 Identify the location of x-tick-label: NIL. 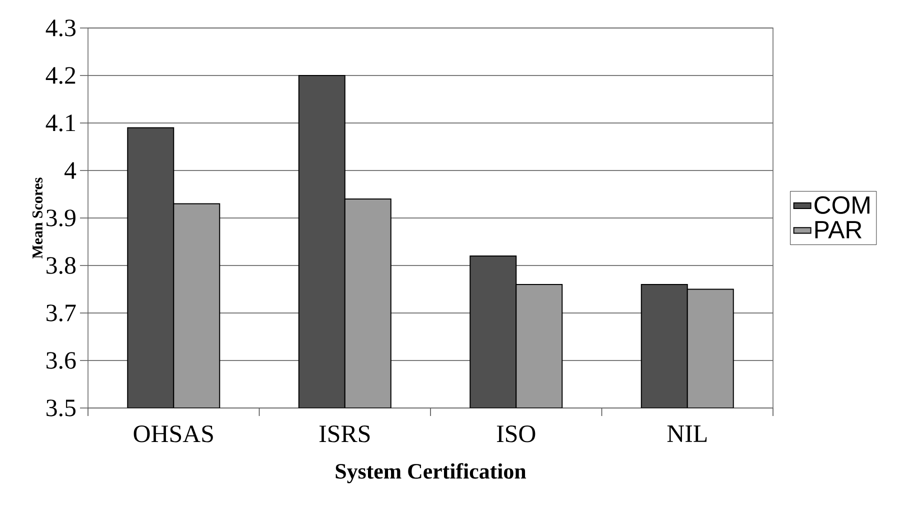
(687, 434).